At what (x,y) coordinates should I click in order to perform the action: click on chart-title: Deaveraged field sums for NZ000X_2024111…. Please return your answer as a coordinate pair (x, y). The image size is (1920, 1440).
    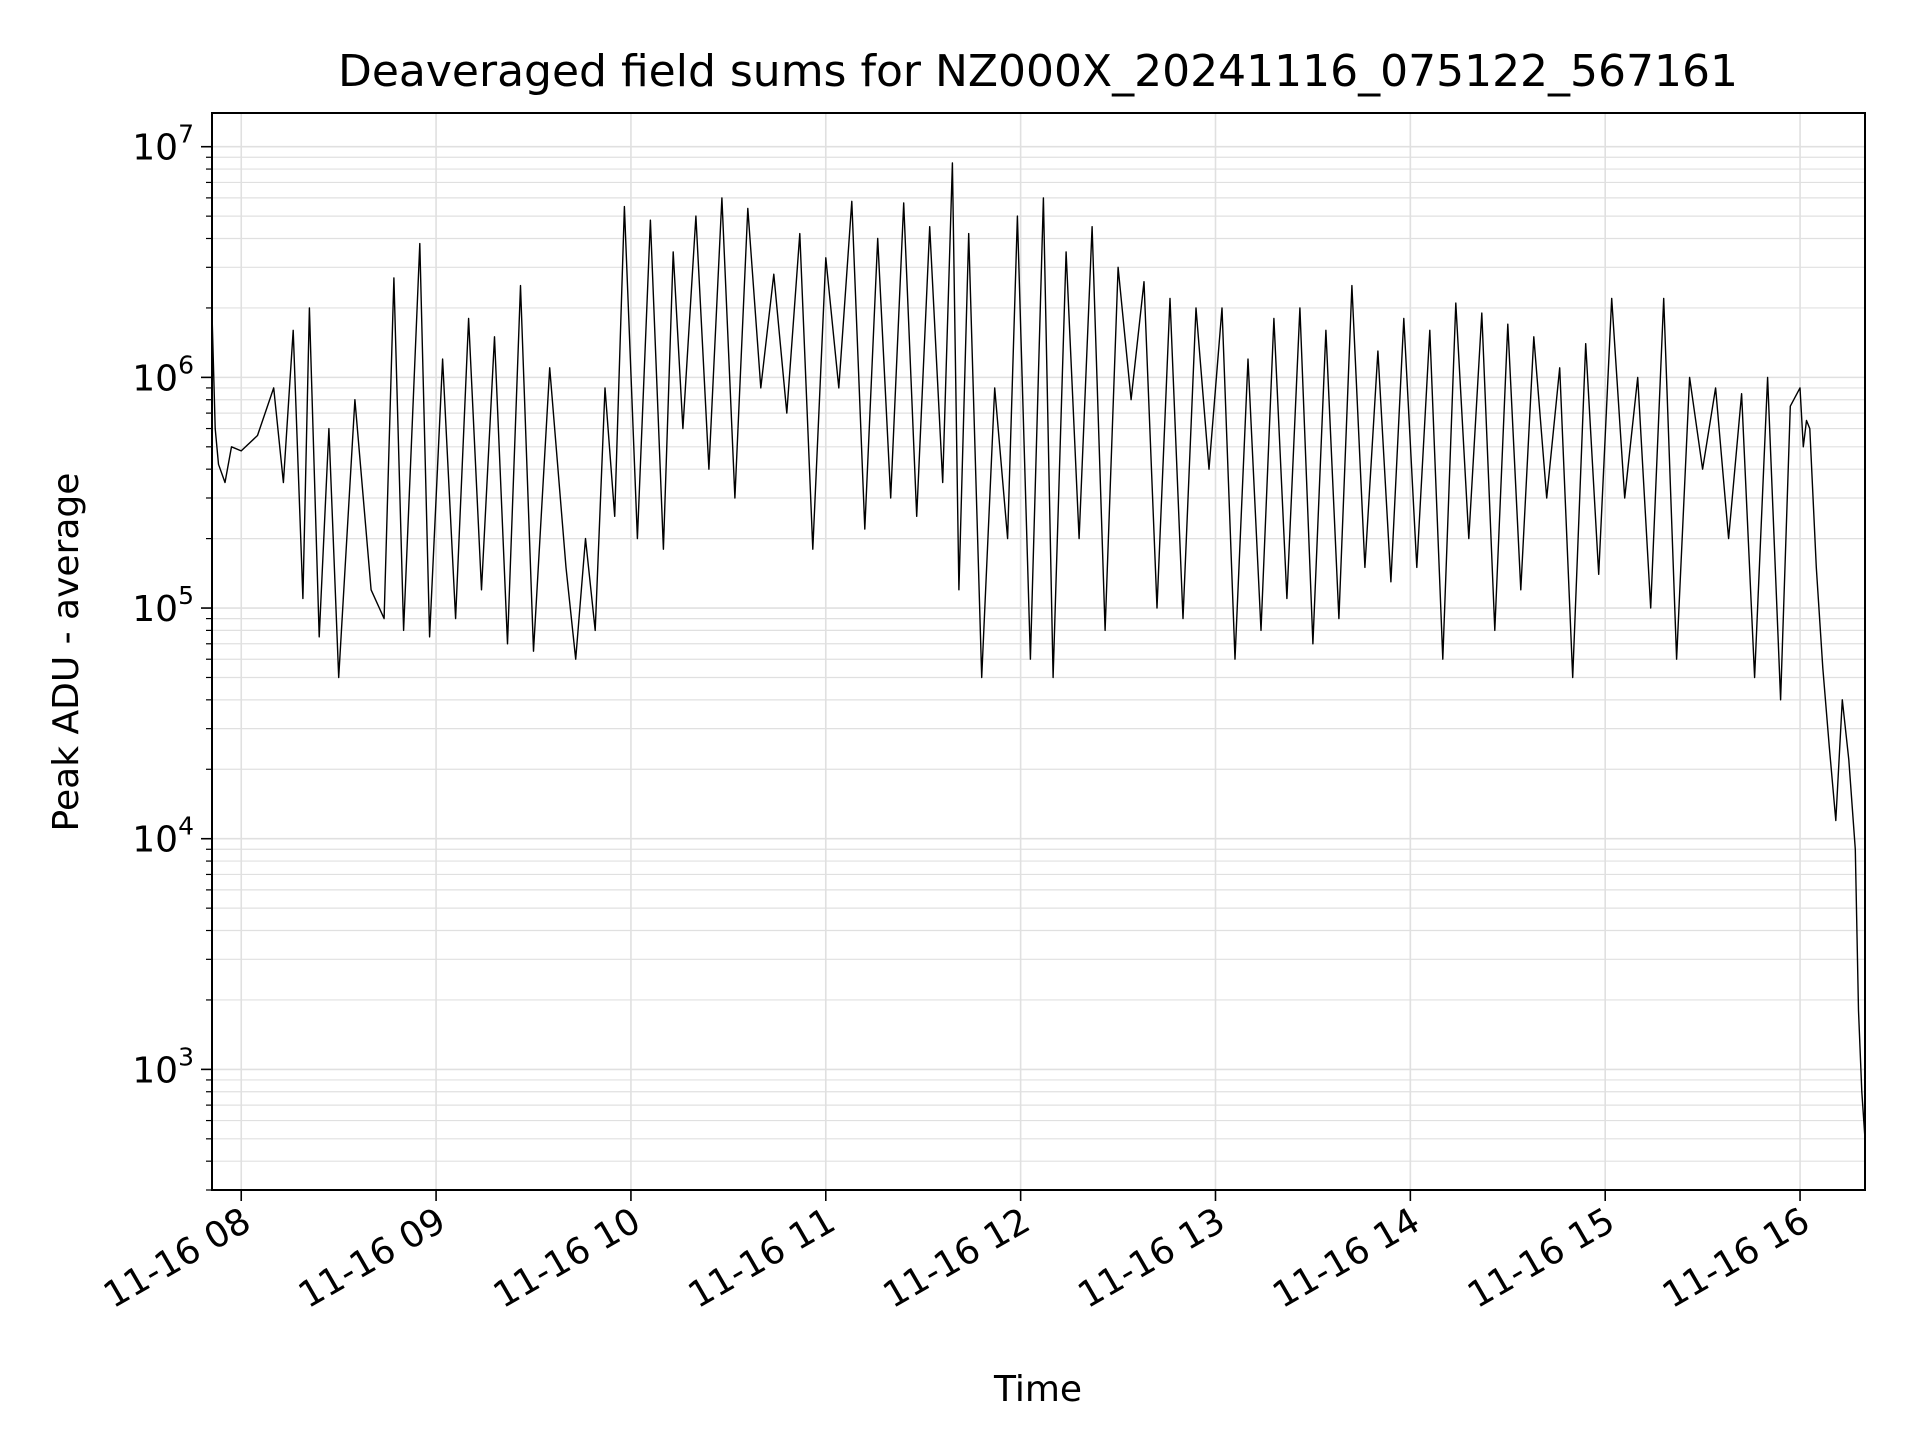
    Looking at the image, I should click on (1038, 71).